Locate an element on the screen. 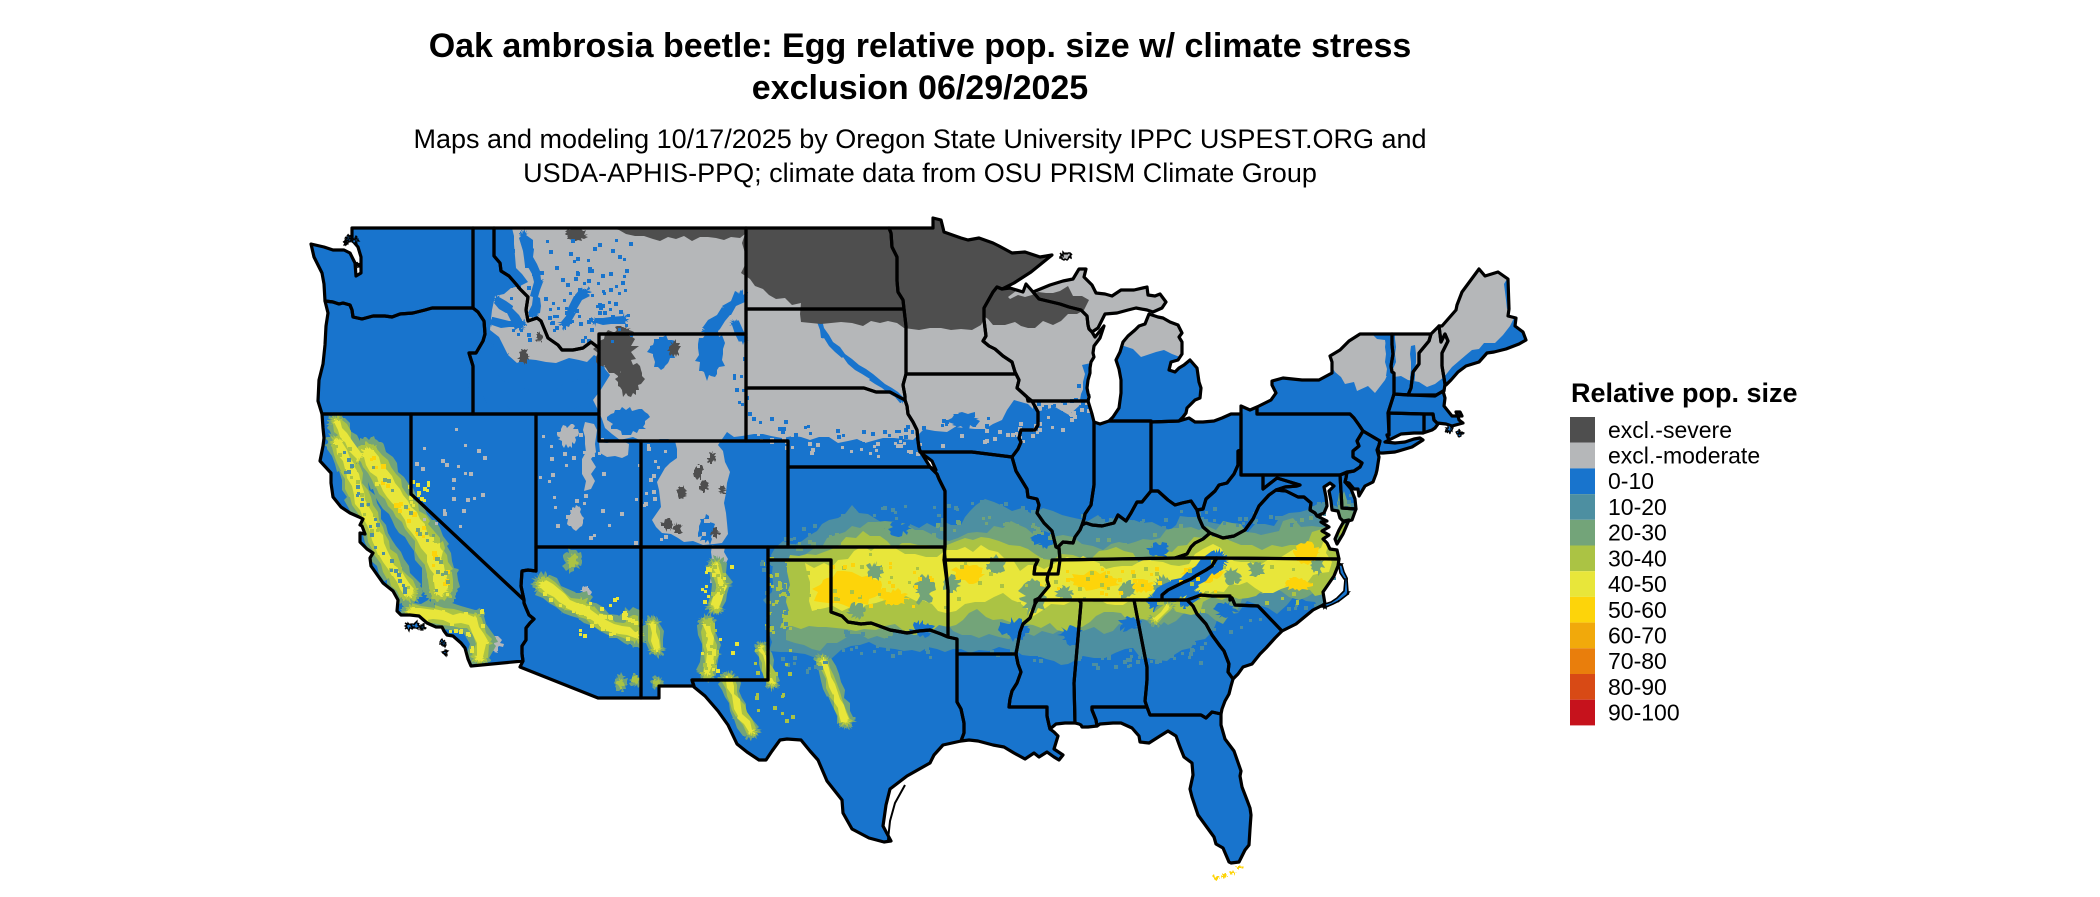 The height and width of the screenshot is (897, 2100). svg-text: excl.-severe is located at coordinates (1670, 430).